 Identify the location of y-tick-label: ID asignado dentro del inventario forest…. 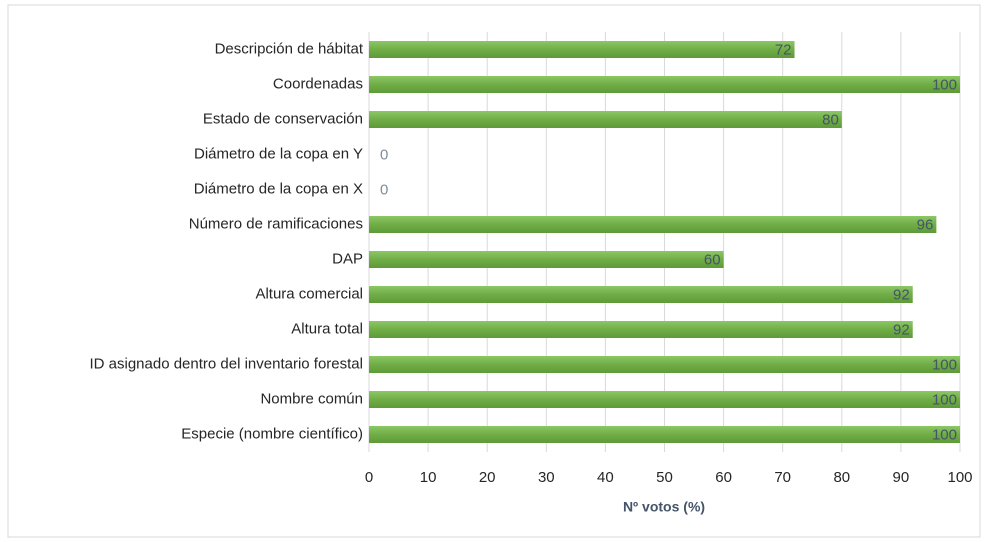
(226, 363).